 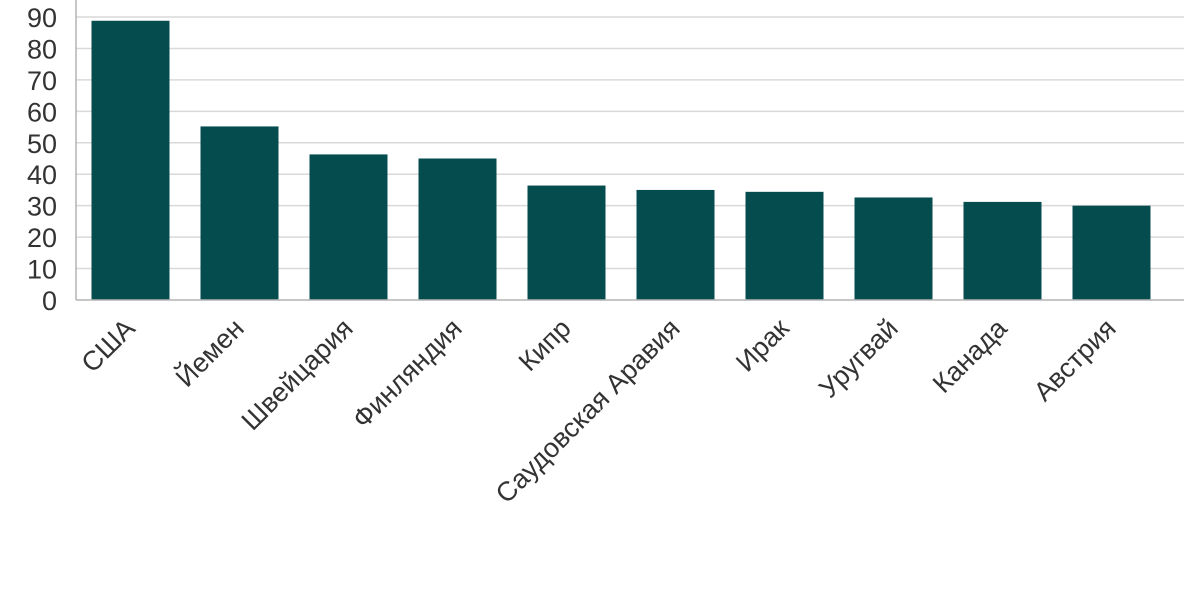 I want to click on x-tick-label: Саудовская Аравия, so click(x=588, y=411).